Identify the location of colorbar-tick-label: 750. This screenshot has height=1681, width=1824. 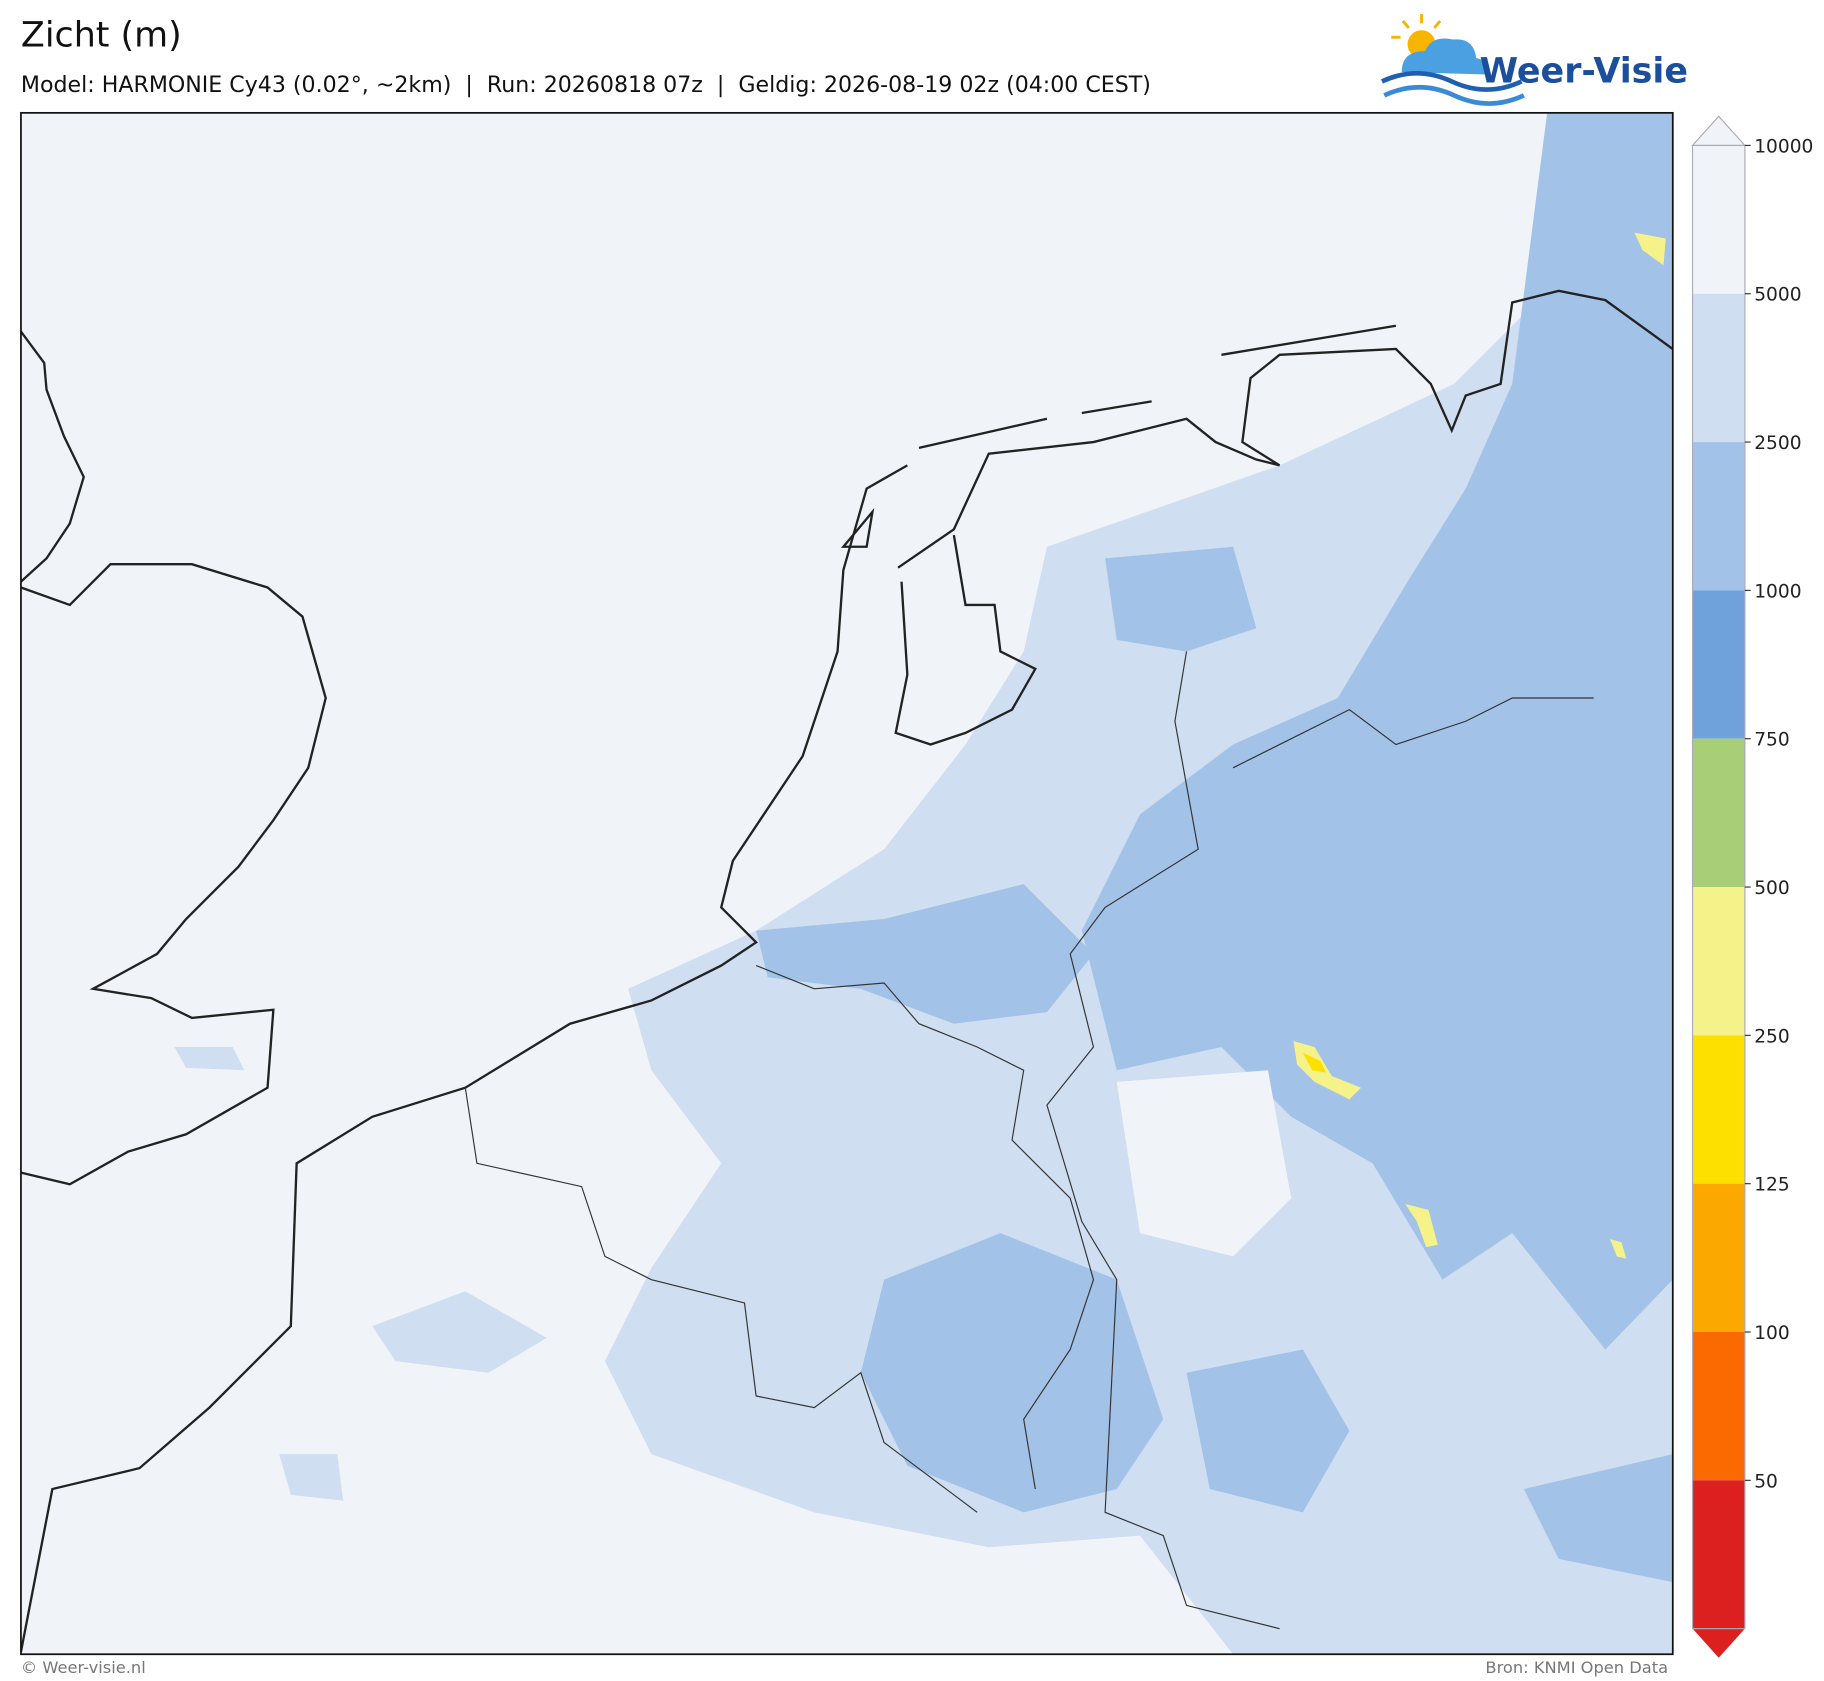
(1772, 740).